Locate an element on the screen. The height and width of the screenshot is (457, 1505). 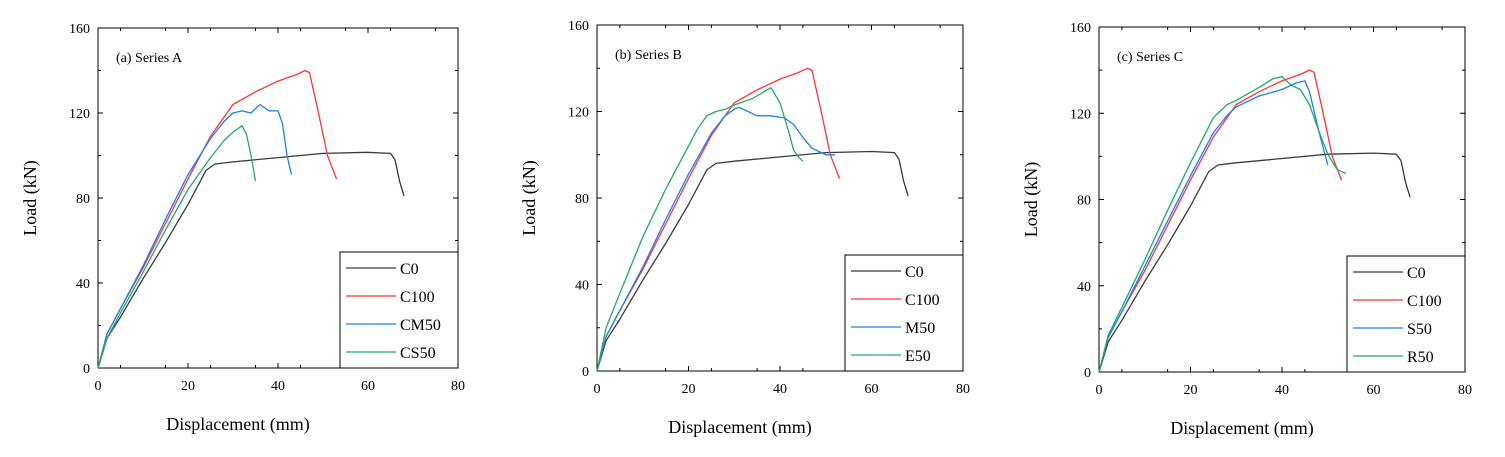
series-line-e50 is located at coordinates (700, 229).